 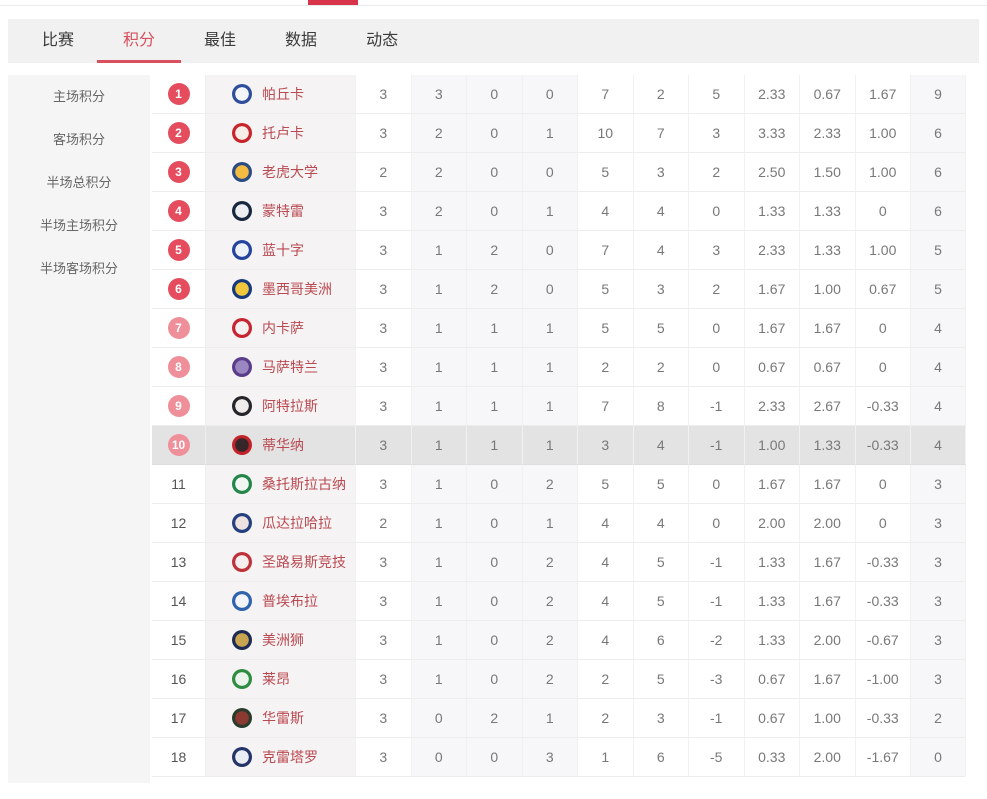 What do you see at coordinates (304, 484) in the screenshot?
I see `team-name: 桑托斯拉古纳` at bounding box center [304, 484].